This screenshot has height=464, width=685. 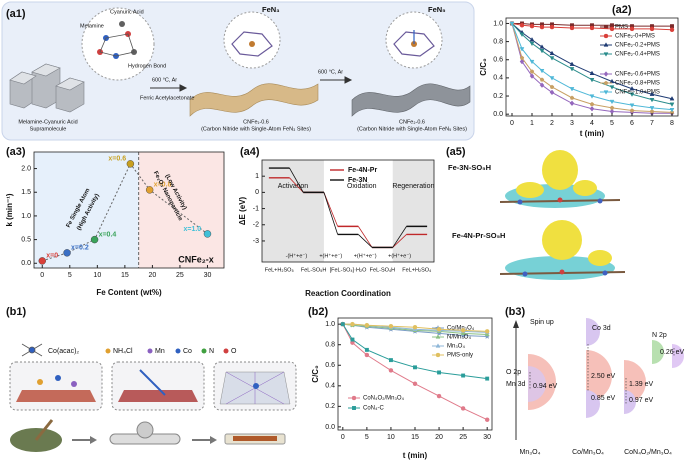 I want to click on legend-text: O, so click(x=234, y=351).